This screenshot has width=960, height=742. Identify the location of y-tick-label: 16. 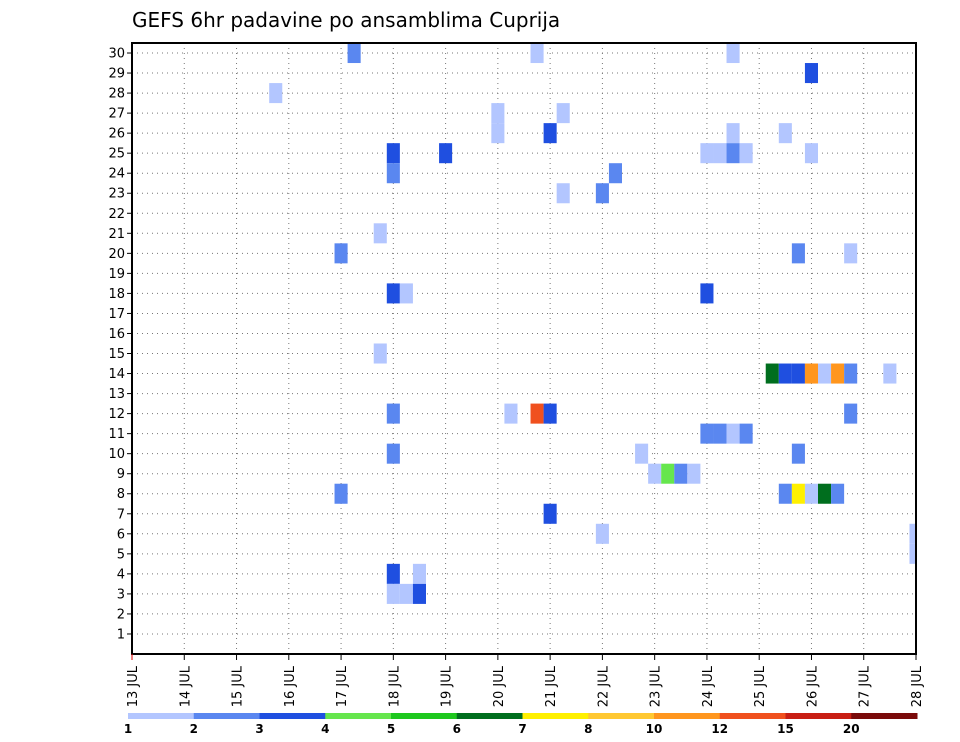
(116, 334).